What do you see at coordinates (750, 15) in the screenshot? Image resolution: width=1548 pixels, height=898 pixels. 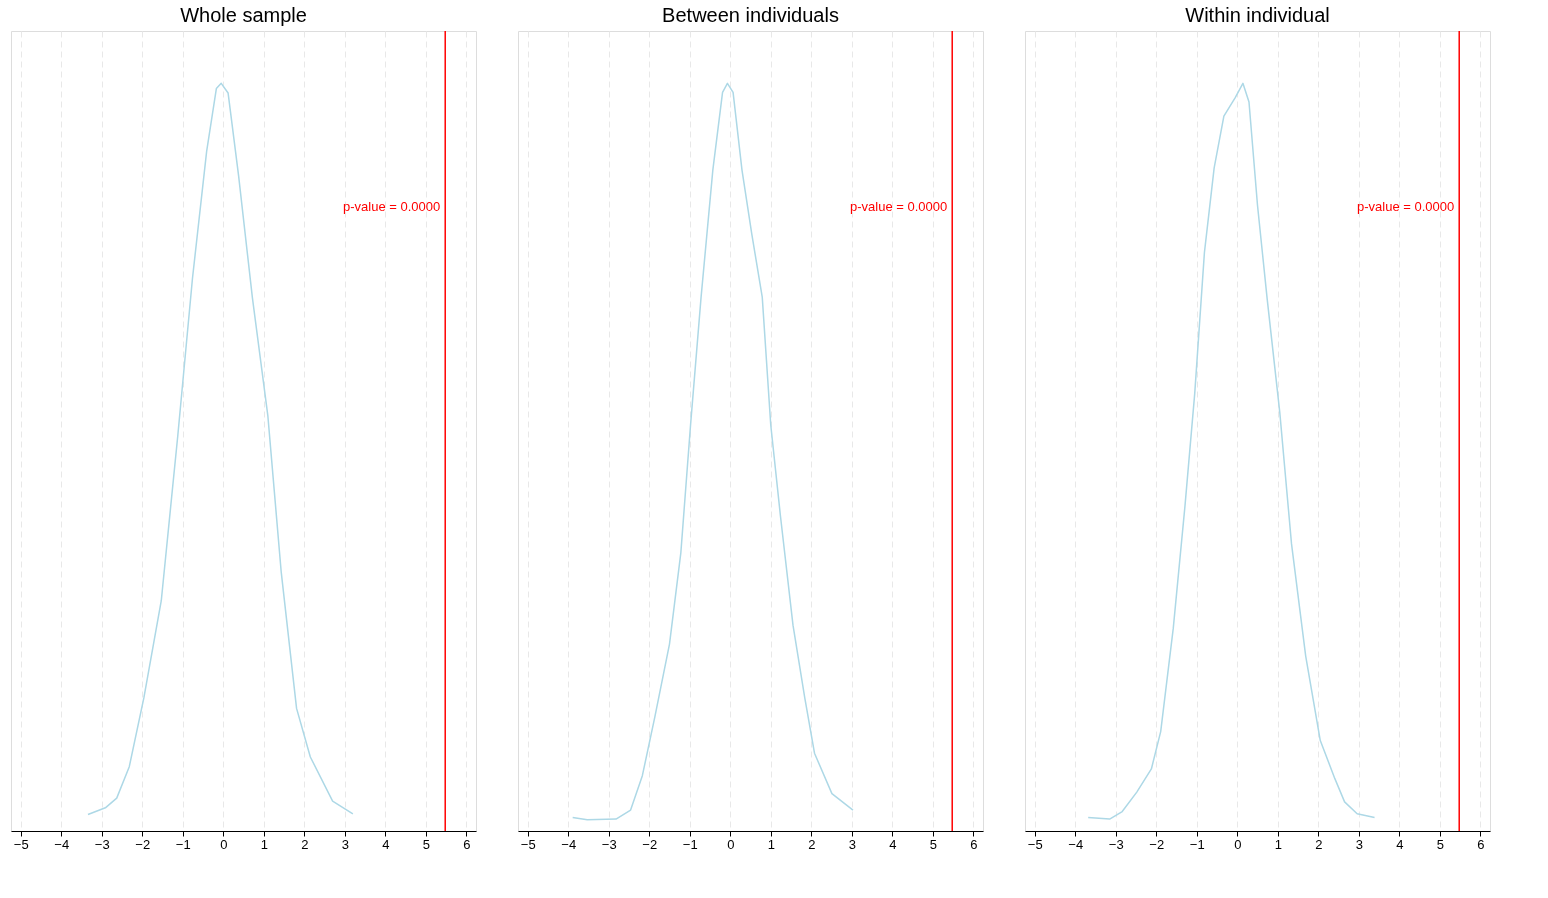 I see `chart-title: Between individuals` at bounding box center [750, 15].